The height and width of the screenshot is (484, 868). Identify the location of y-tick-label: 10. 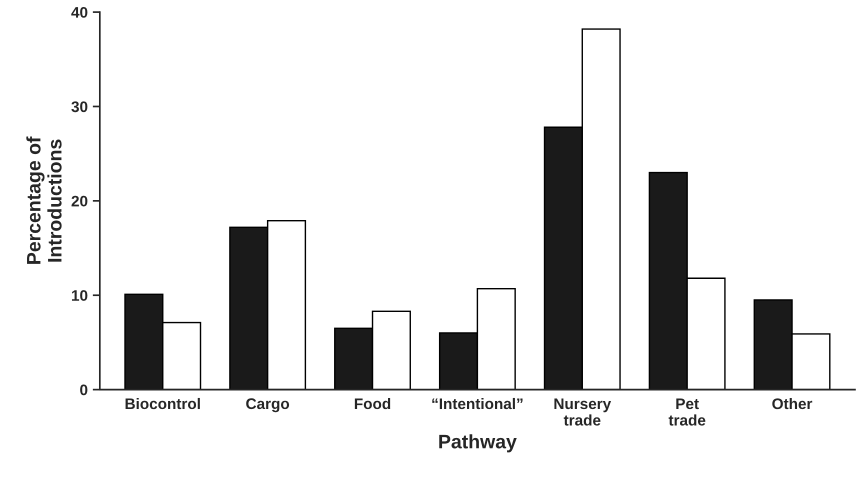
(80, 295).